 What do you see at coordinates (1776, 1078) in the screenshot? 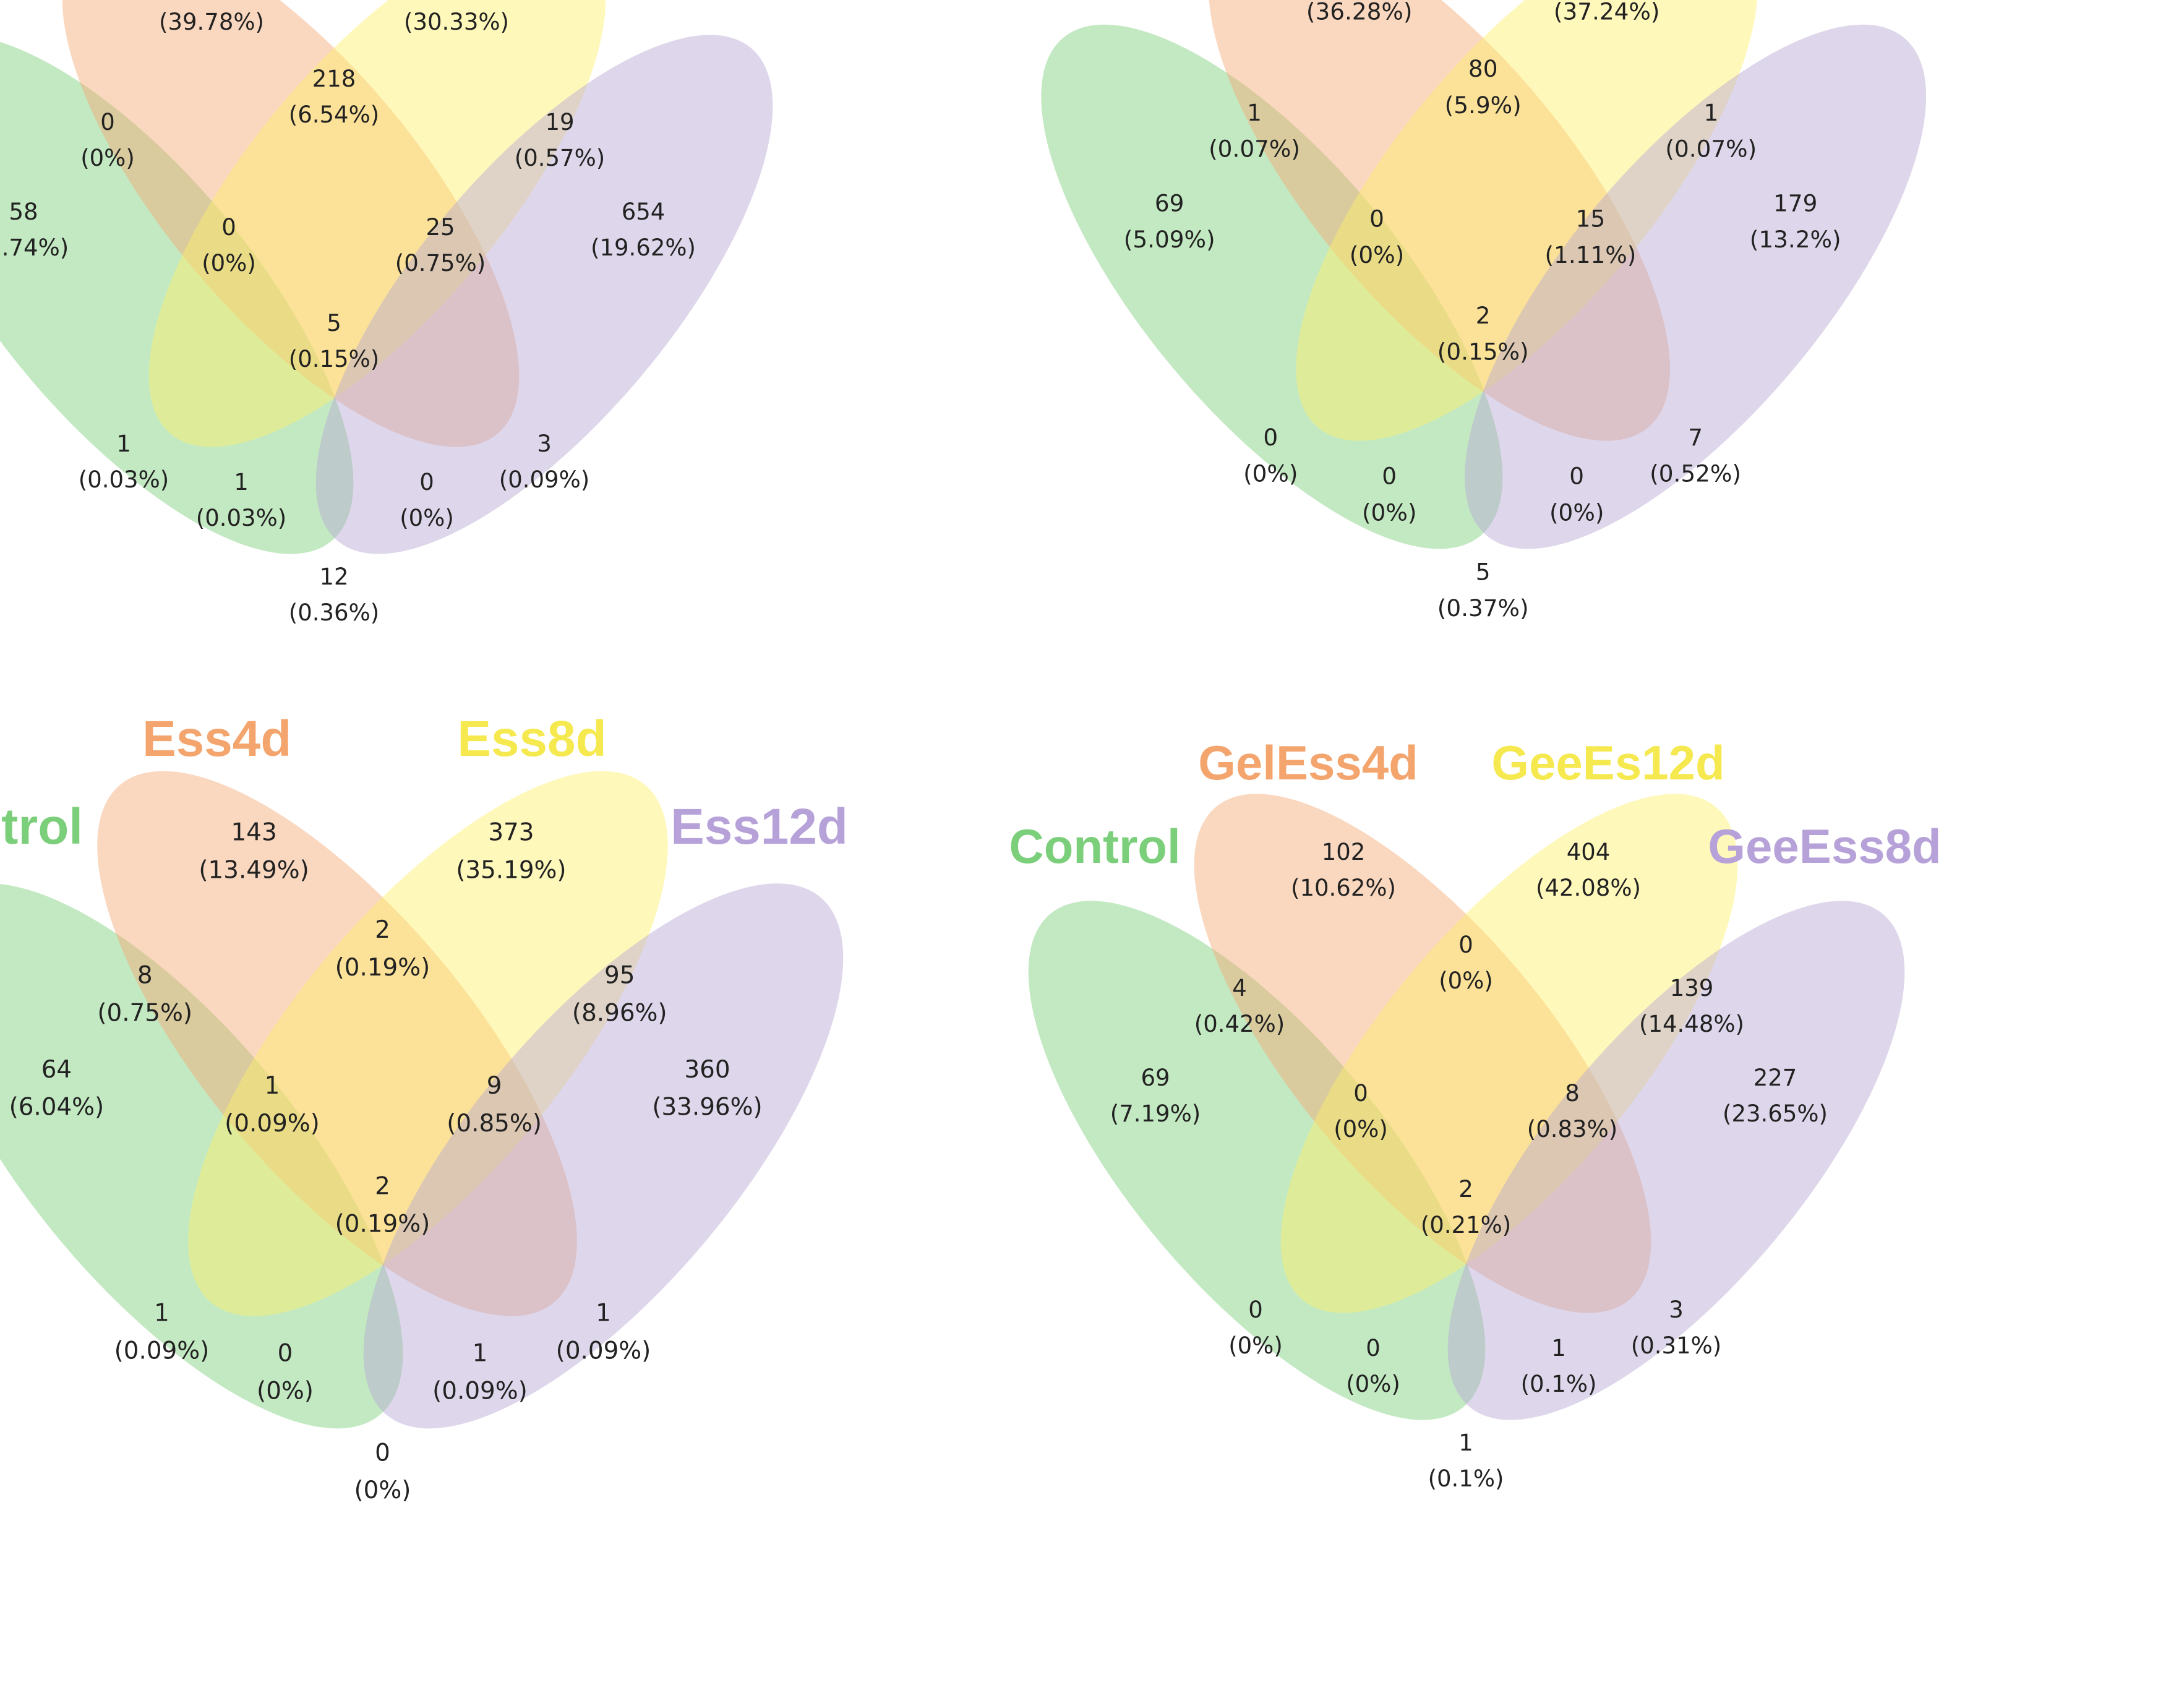
I see `region-D-count: 227` at bounding box center [1776, 1078].